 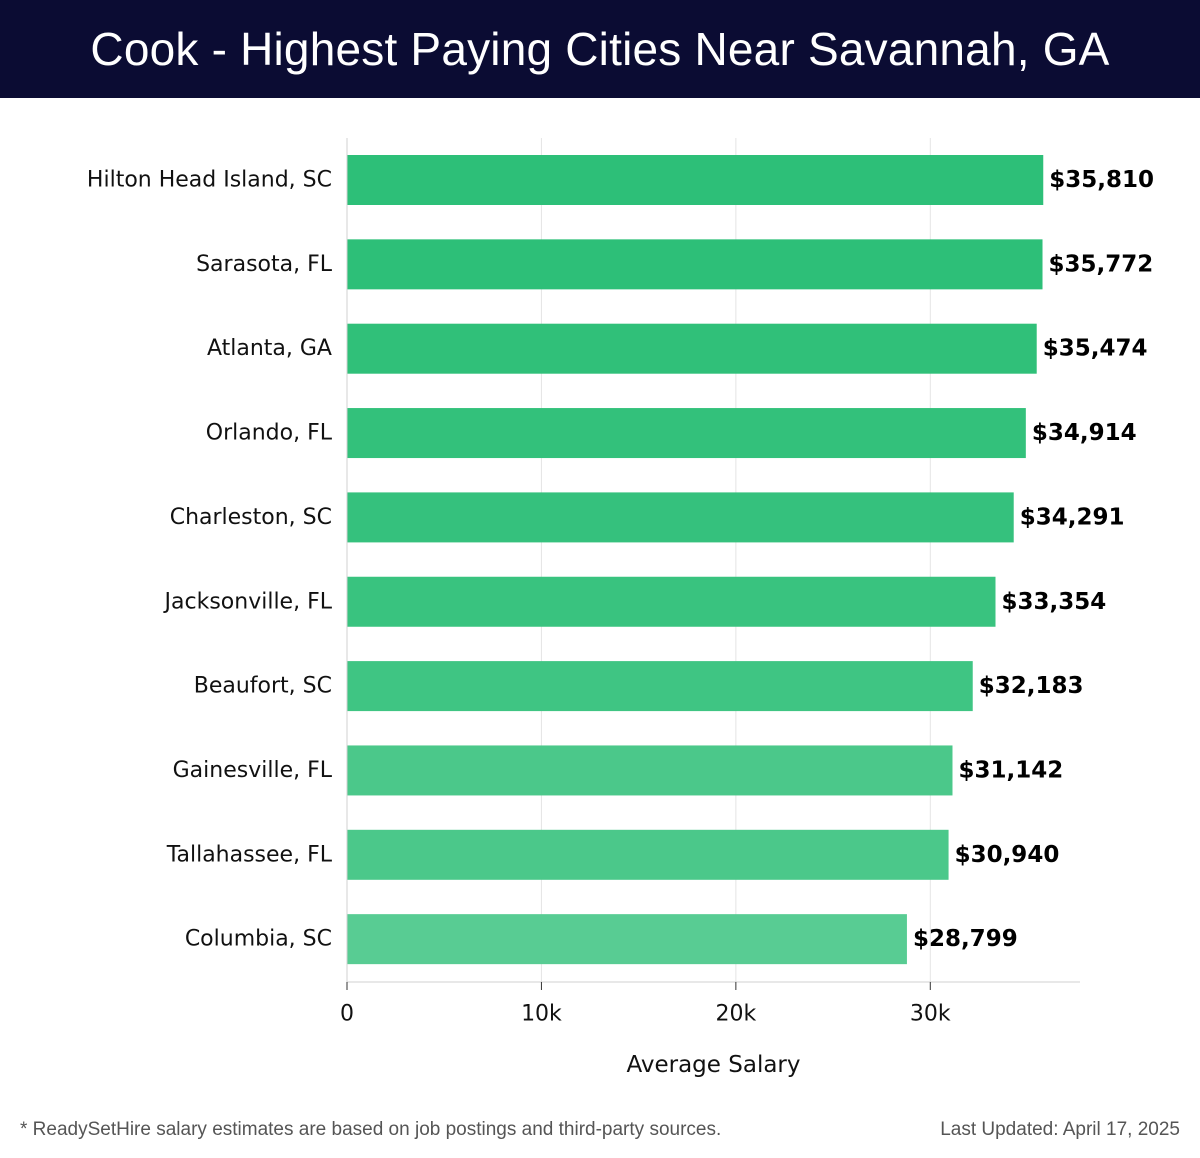 What do you see at coordinates (269, 433) in the screenshot?
I see `category-label: Orlando, FL` at bounding box center [269, 433].